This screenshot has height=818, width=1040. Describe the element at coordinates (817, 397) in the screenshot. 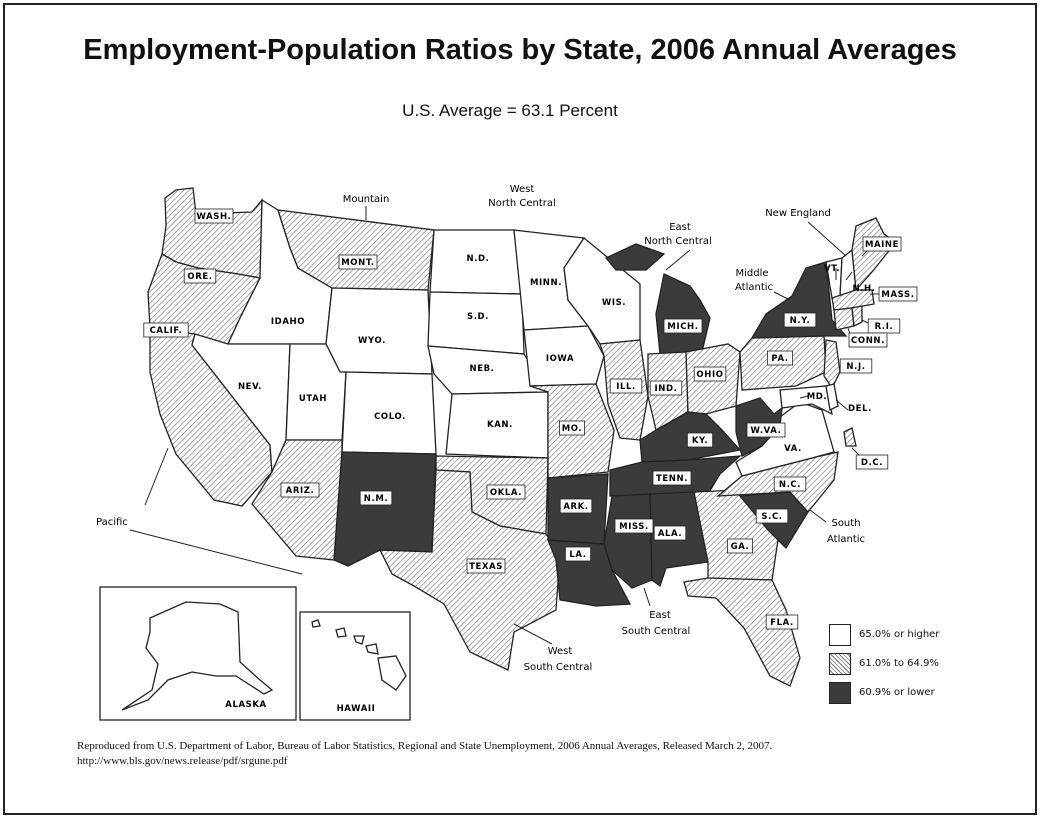

I see `state-label-text: MD.` at that location.